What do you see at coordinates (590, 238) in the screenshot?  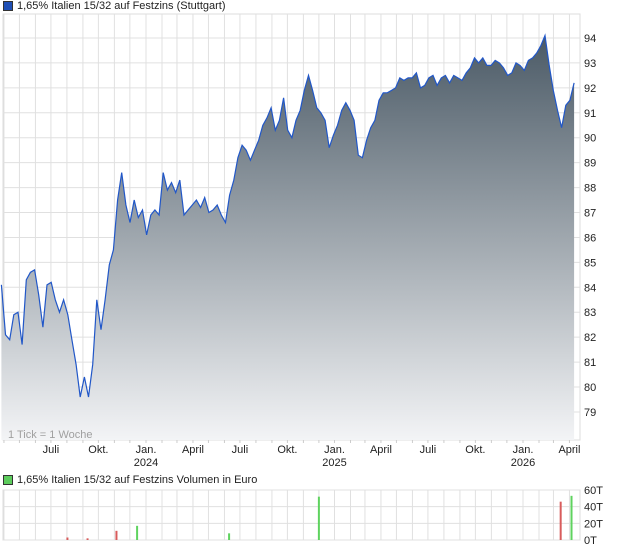 I see `y-tick-label: 86` at bounding box center [590, 238].